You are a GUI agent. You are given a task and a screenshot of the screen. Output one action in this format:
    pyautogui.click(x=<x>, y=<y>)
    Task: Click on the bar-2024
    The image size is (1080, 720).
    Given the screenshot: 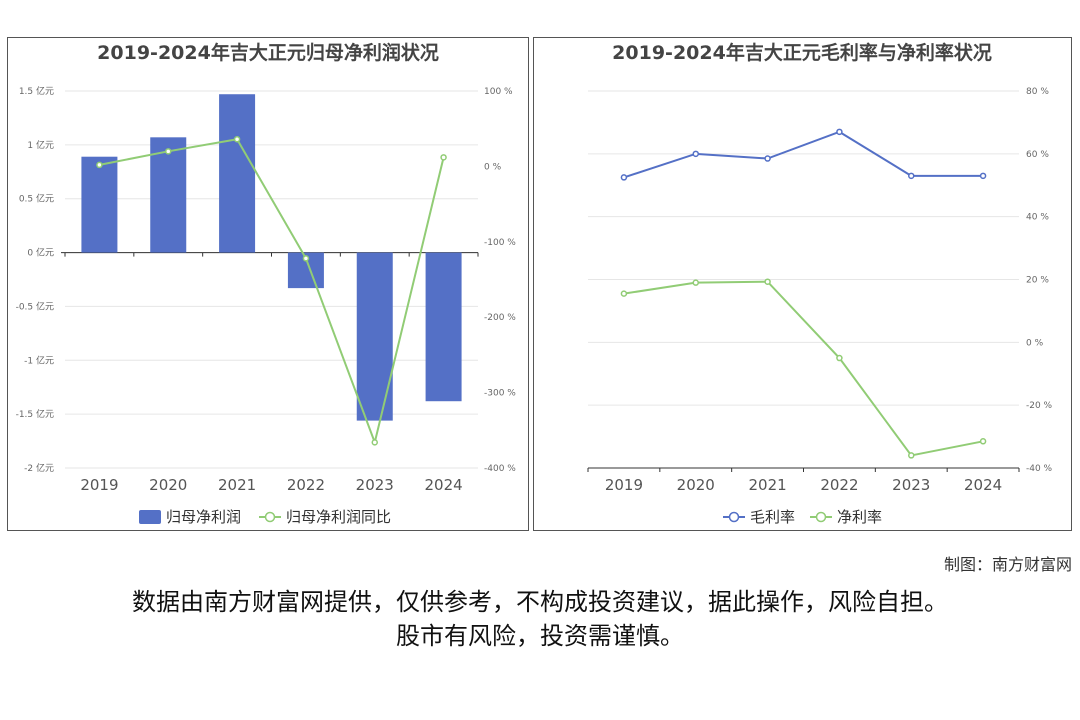 What is the action you would take?
    pyautogui.click(x=443, y=327)
    